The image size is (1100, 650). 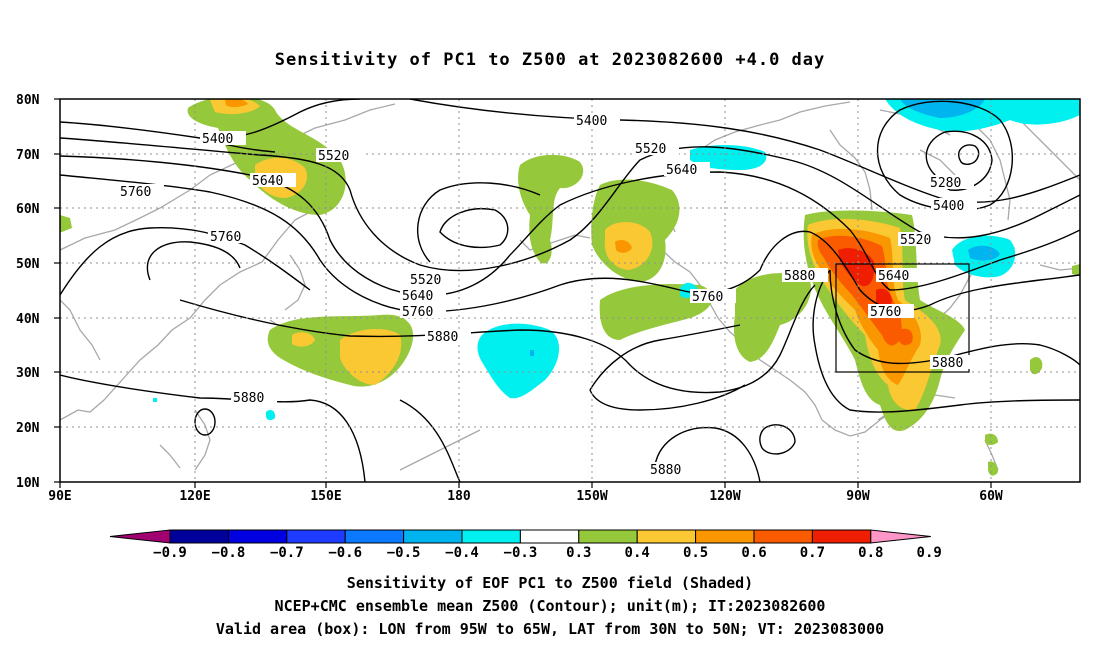 What do you see at coordinates (929, 553) in the screenshot?
I see `colorbar-label: 0.9` at bounding box center [929, 553].